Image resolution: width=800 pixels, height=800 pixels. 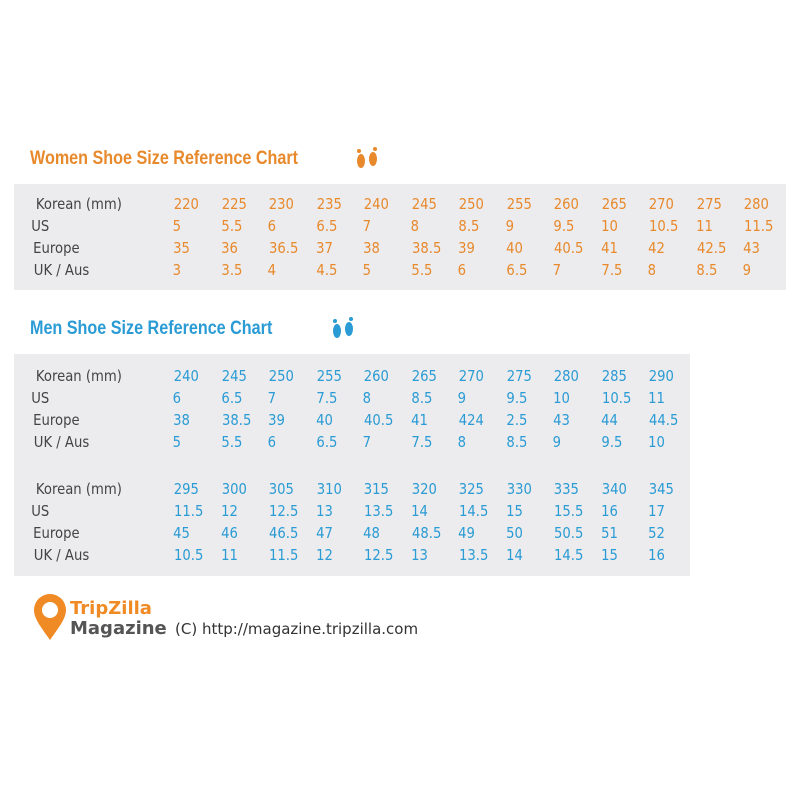 I want to click on size-cell: 49, so click(x=466, y=533).